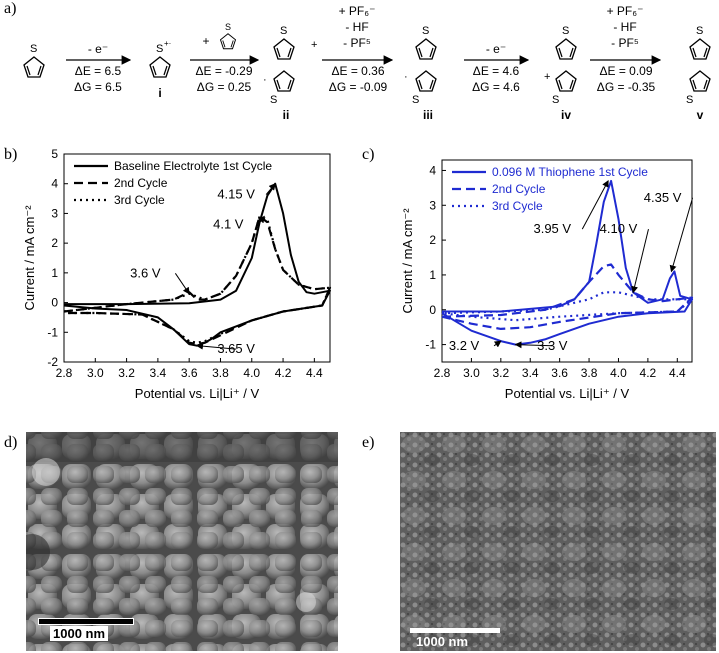 This screenshot has height=653, width=719. I want to click on annotation-label: 3.3 V, so click(552, 345).